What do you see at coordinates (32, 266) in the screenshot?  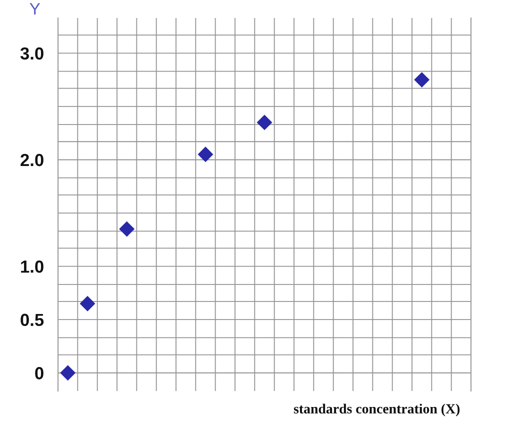 I see `y-tick-label: 1.0` at bounding box center [32, 266].